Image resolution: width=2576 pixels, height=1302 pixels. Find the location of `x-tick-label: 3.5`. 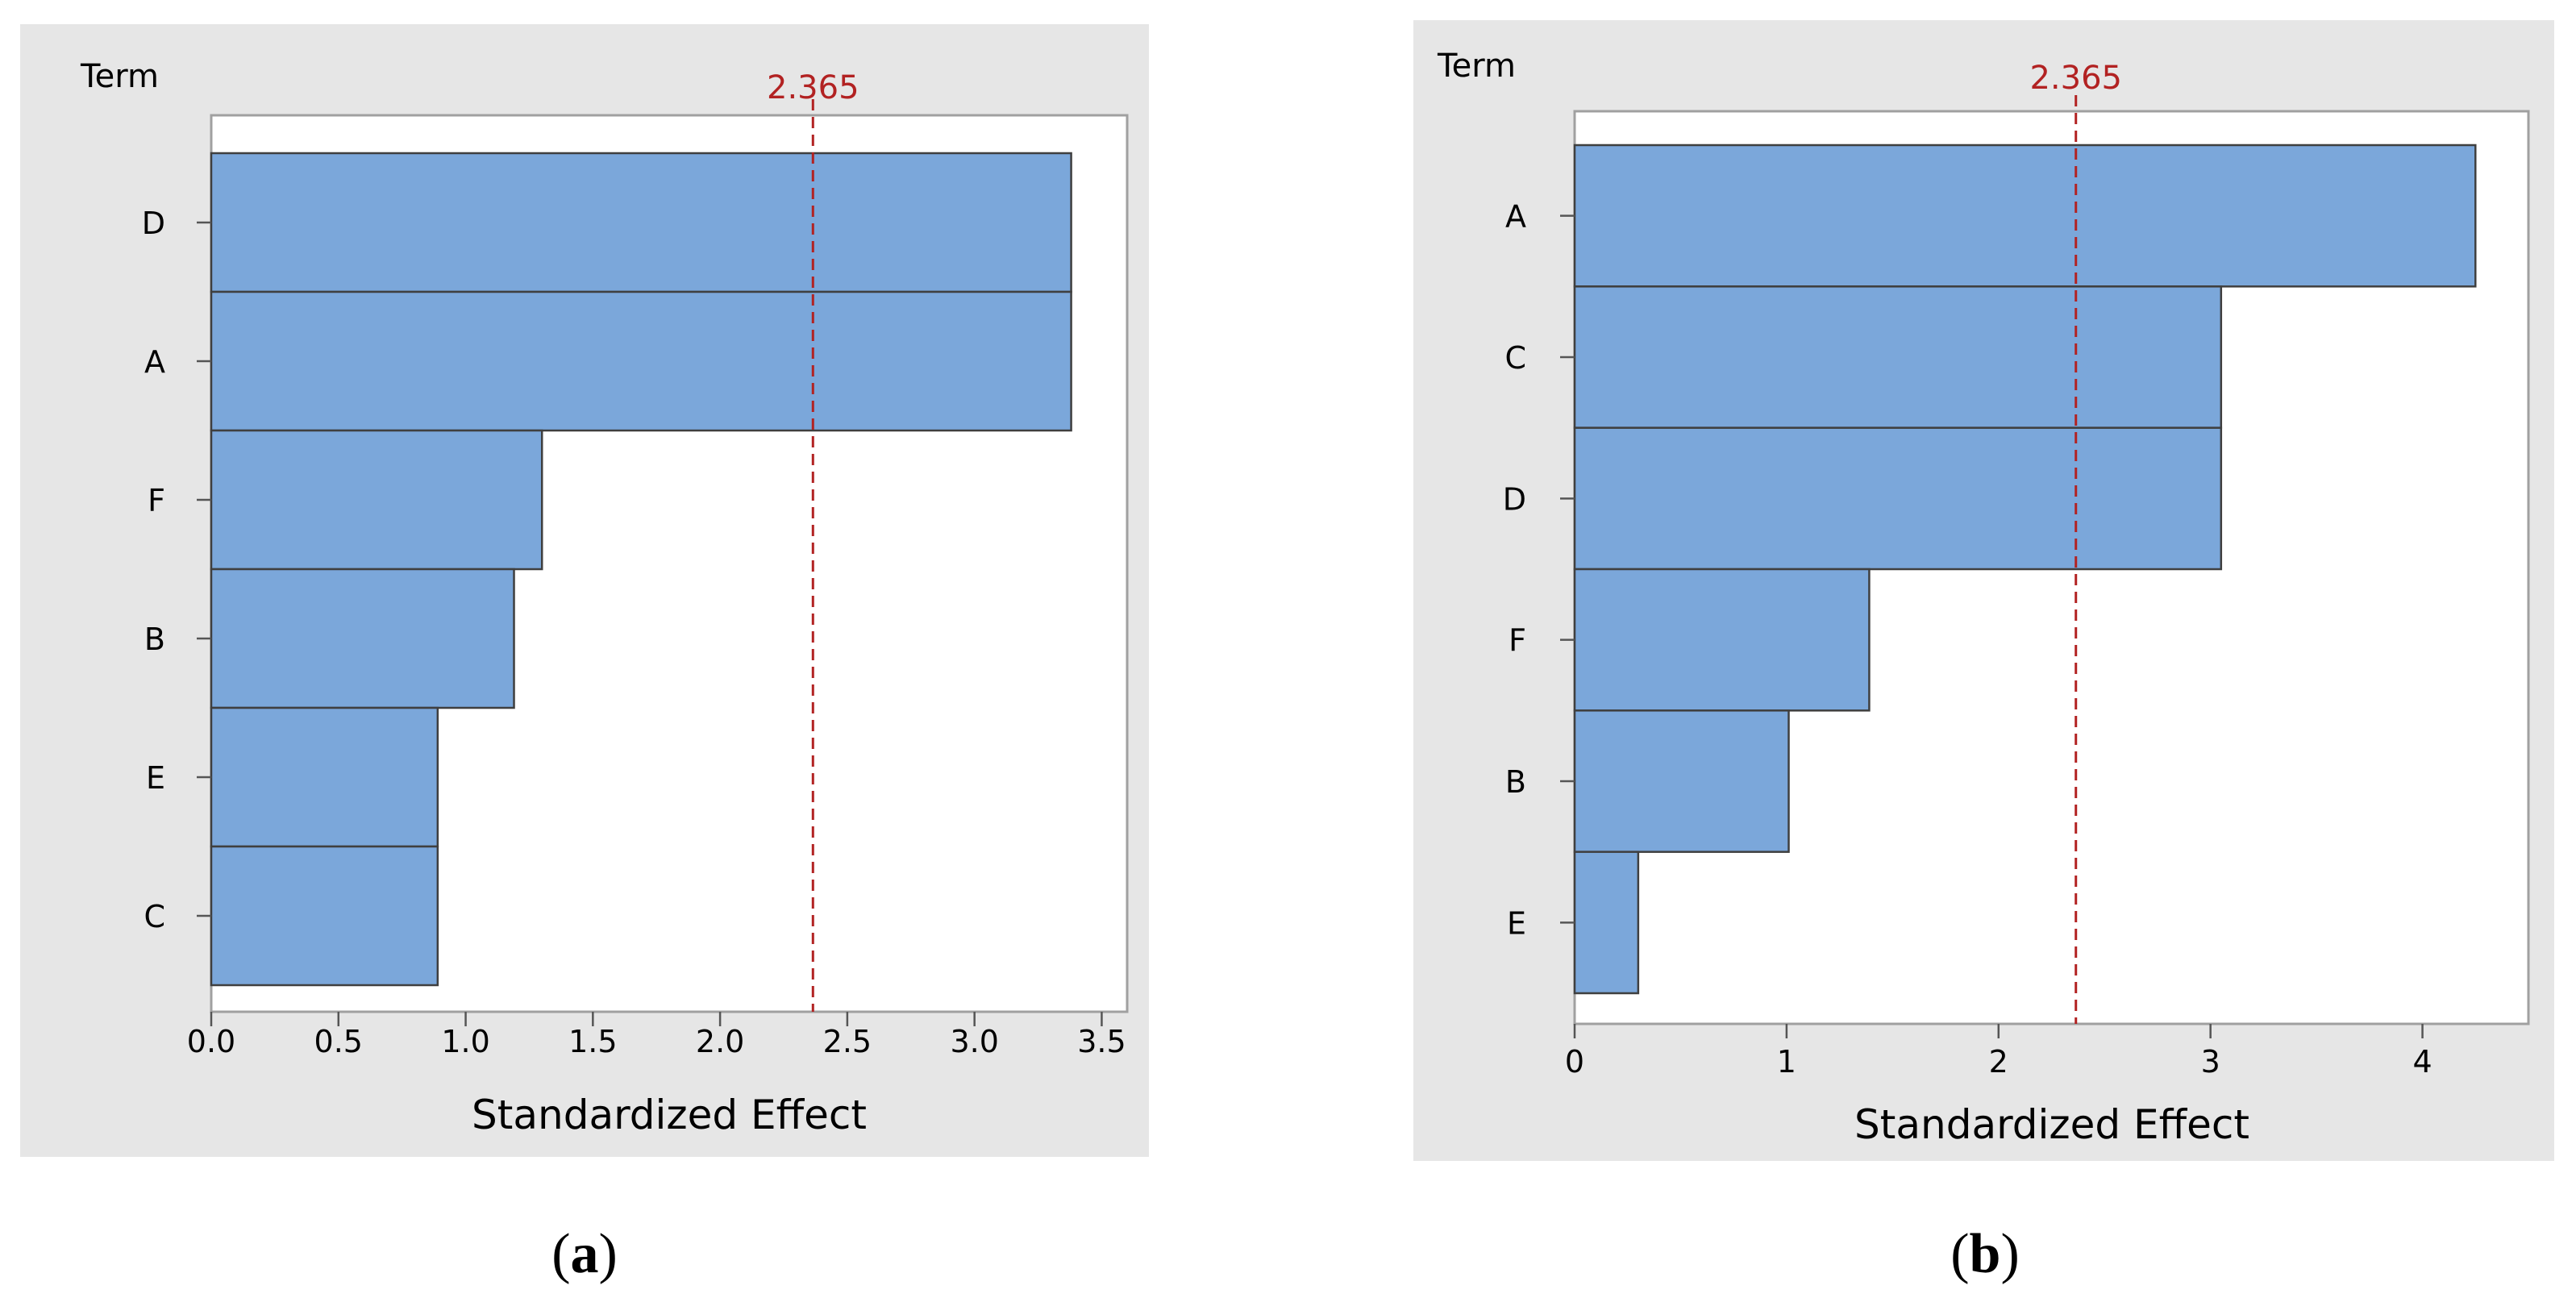

x-tick-label: 3.5 is located at coordinates (1101, 1041).